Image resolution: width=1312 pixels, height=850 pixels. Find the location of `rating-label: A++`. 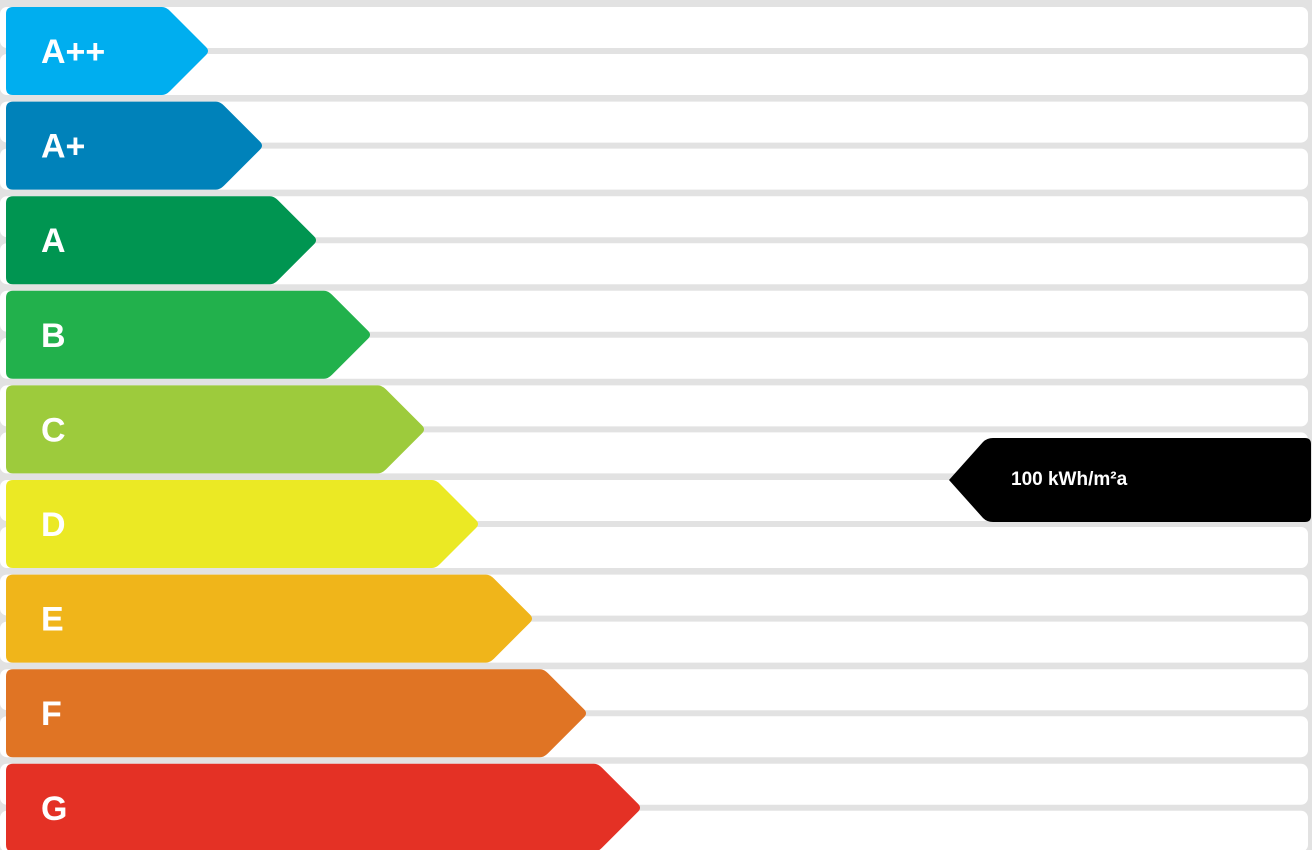

rating-label: A++ is located at coordinates (73, 52).